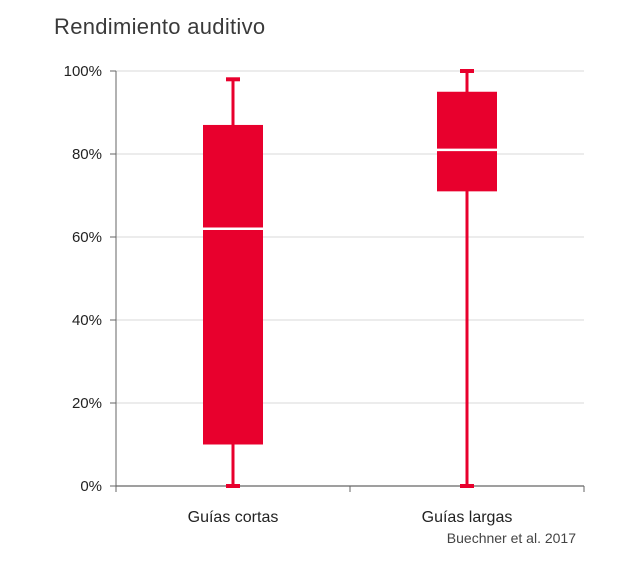  Describe the element at coordinates (467, 517) in the screenshot. I see `category-label: Guías largas` at that location.